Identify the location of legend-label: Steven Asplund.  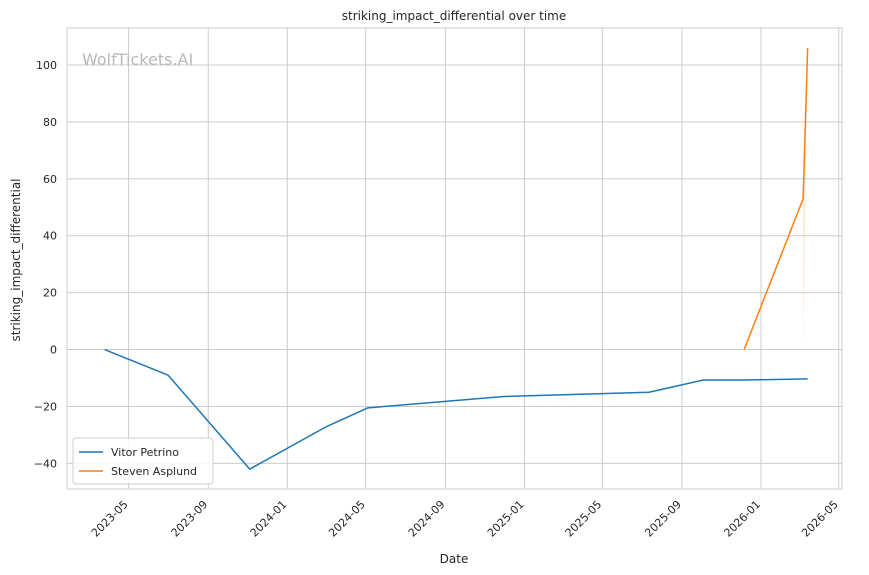
(154, 471).